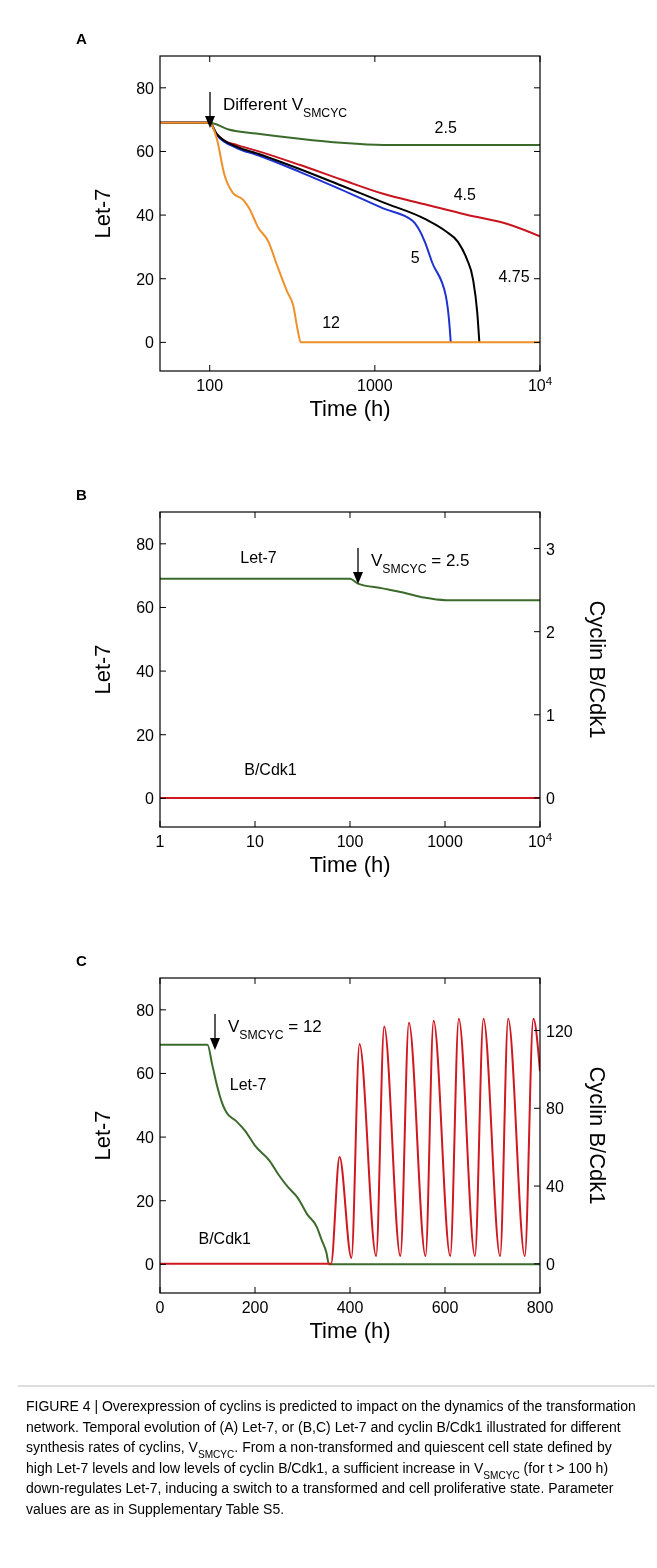 This screenshot has height=1568, width=657. What do you see at coordinates (81, 960) in the screenshot?
I see `chart-title: C` at bounding box center [81, 960].